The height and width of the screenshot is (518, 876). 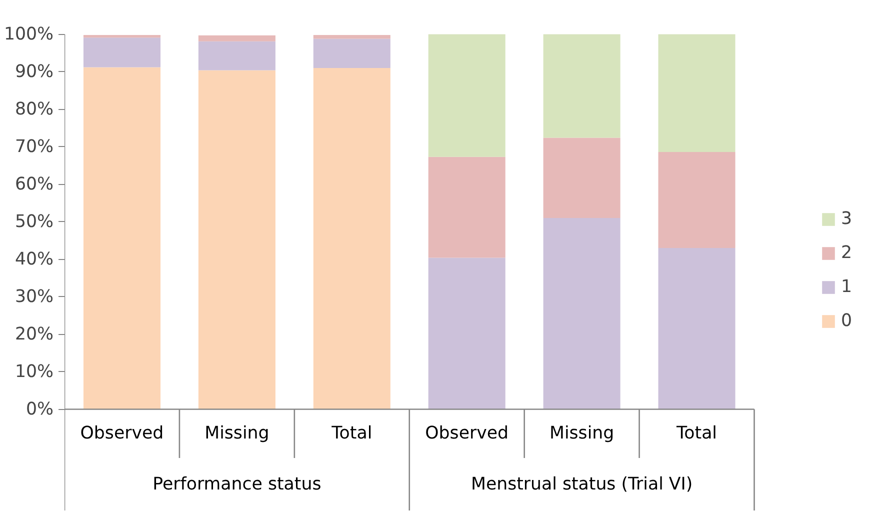 I want to click on y-tick-label: 0%, so click(x=40, y=409).